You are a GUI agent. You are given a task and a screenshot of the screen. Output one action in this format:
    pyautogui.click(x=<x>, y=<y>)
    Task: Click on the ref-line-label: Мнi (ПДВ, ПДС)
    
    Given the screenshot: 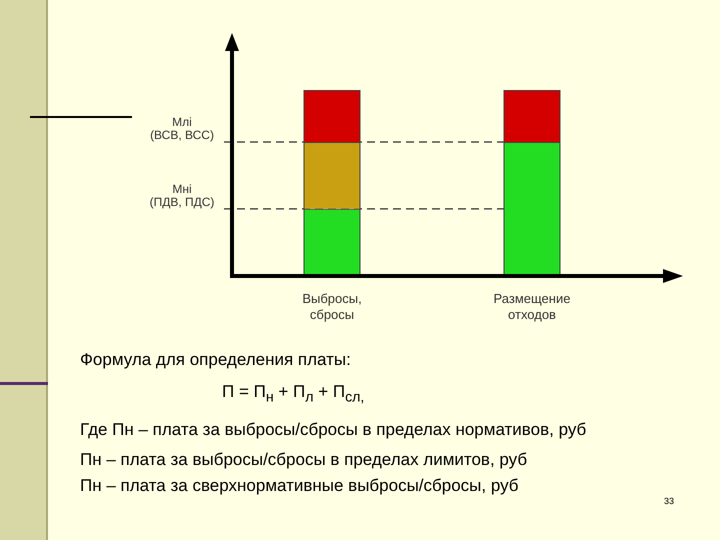 What is the action you would take?
    pyautogui.click(x=182, y=195)
    